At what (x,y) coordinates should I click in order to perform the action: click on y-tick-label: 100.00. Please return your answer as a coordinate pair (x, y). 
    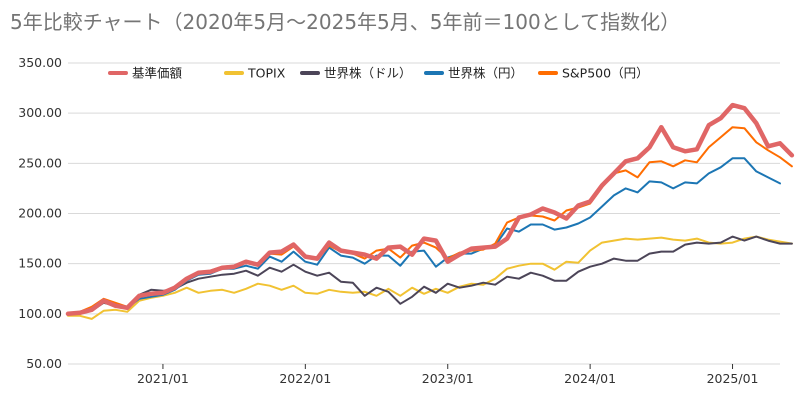
    Looking at the image, I should click on (40, 313).